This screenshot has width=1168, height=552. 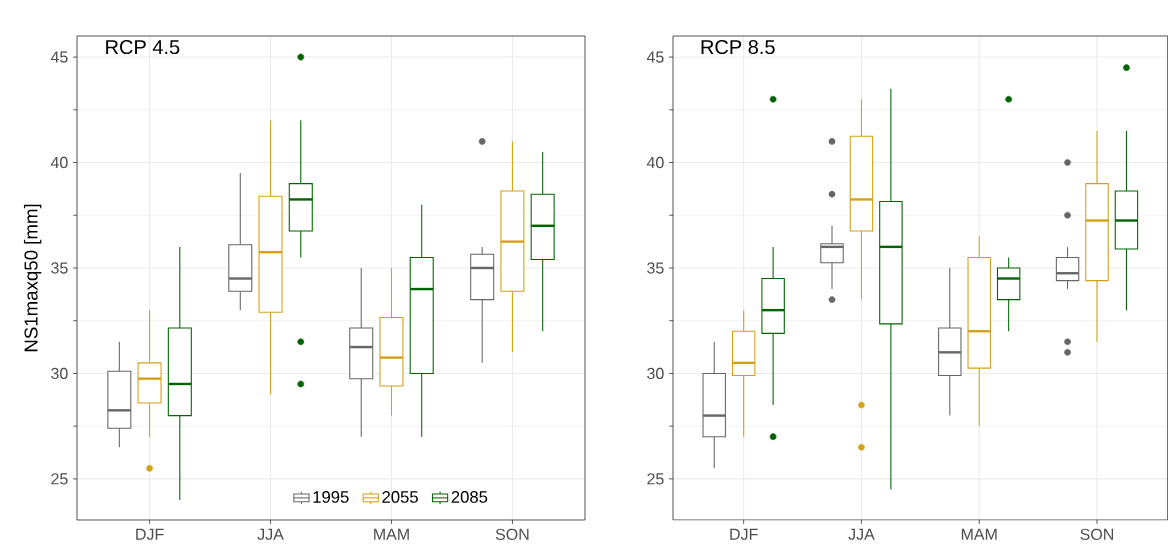 What do you see at coordinates (738, 47) in the screenshot?
I see `chart-title: RCP 8.5` at bounding box center [738, 47].